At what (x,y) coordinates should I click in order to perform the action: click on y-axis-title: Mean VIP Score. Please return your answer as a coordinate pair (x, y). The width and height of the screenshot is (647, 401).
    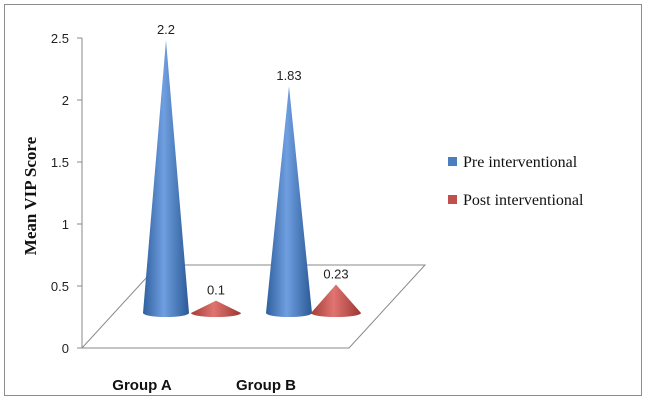
    Looking at the image, I should click on (30, 195).